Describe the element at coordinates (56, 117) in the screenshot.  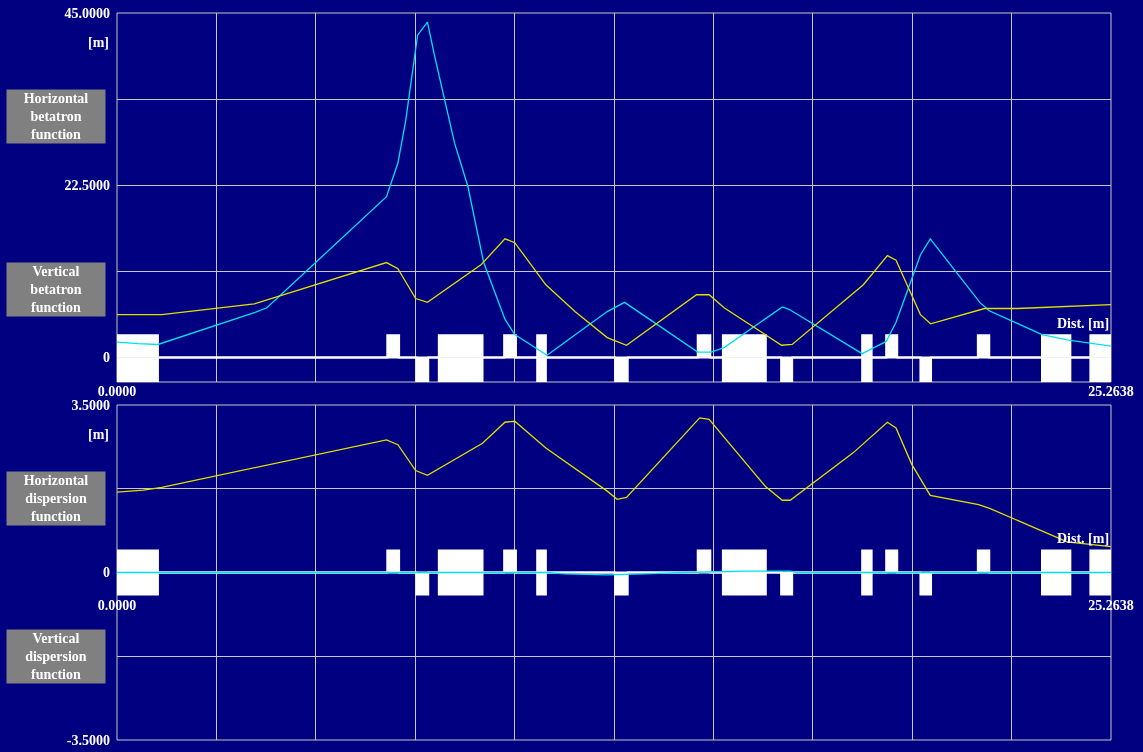
I see `text: Horizontal betatron function` at that location.